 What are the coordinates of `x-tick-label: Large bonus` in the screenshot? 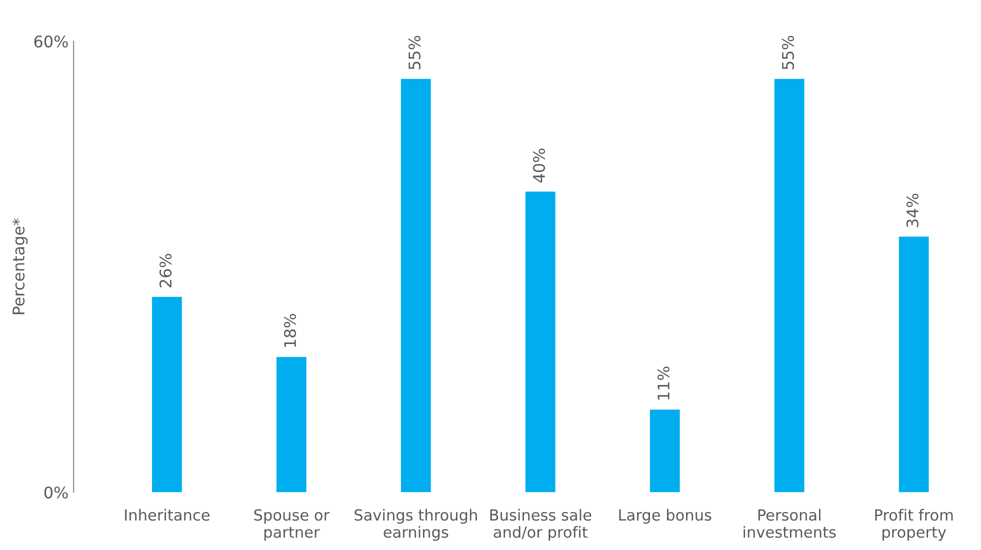 It's located at (665, 516).